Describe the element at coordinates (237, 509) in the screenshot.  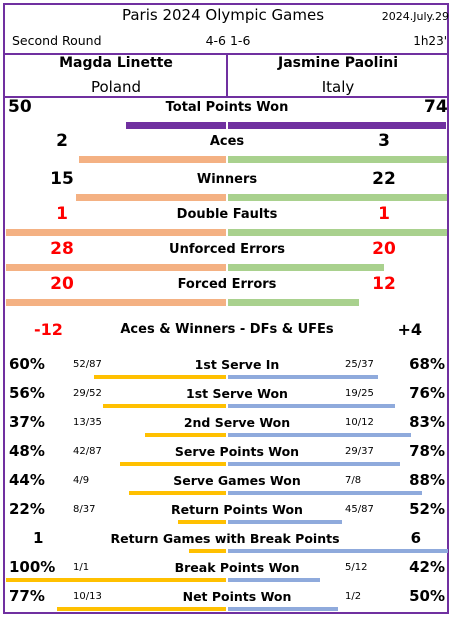
I see `serve-label: Return Points Won` at that location.